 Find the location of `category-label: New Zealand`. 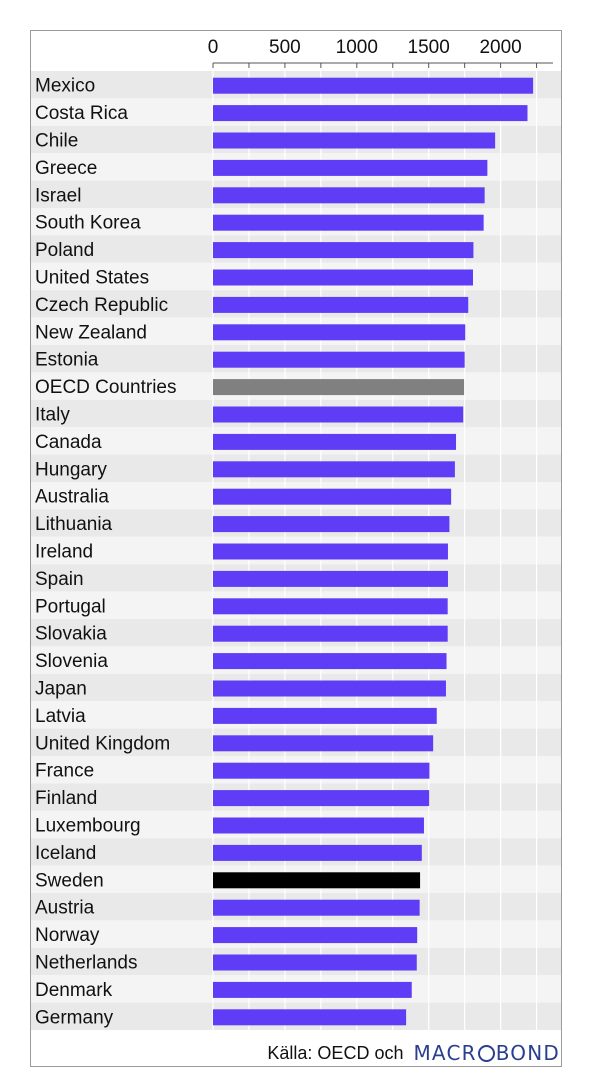

category-label: New Zealand is located at coordinates (91, 332).